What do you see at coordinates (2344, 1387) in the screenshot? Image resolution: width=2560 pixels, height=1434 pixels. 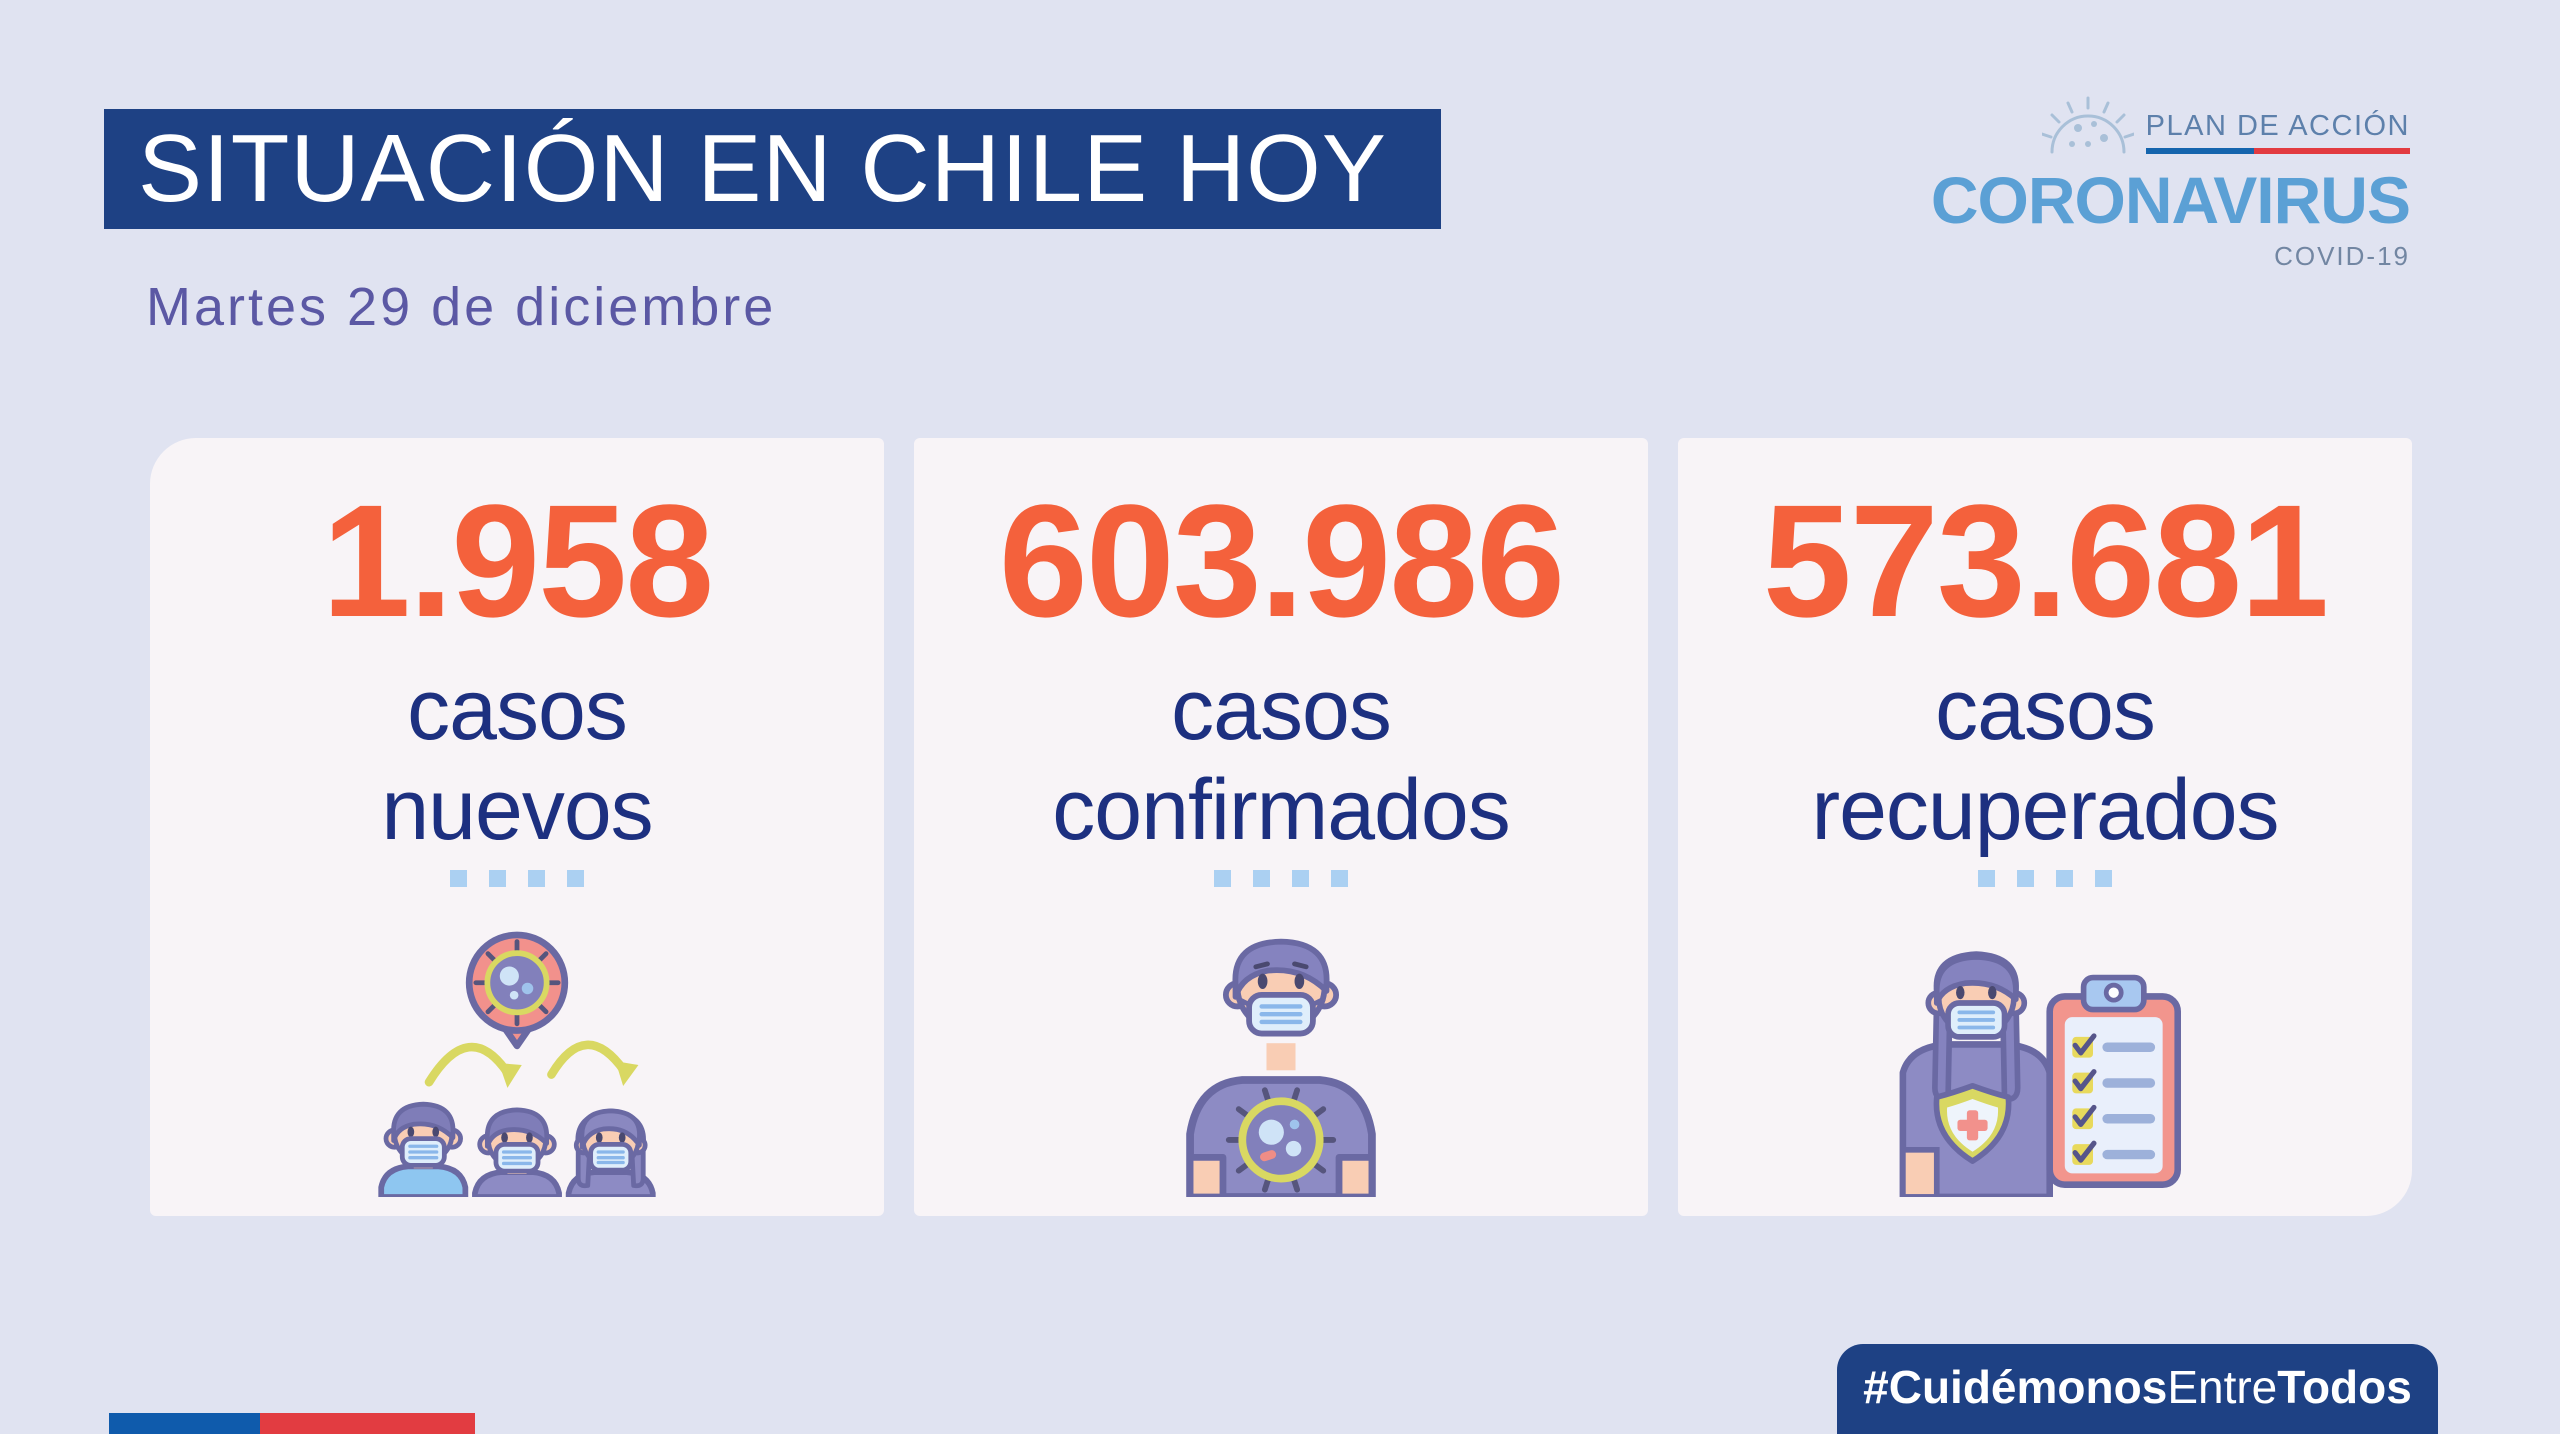 I see `hashtag-bold-2: Todos` at bounding box center [2344, 1387].